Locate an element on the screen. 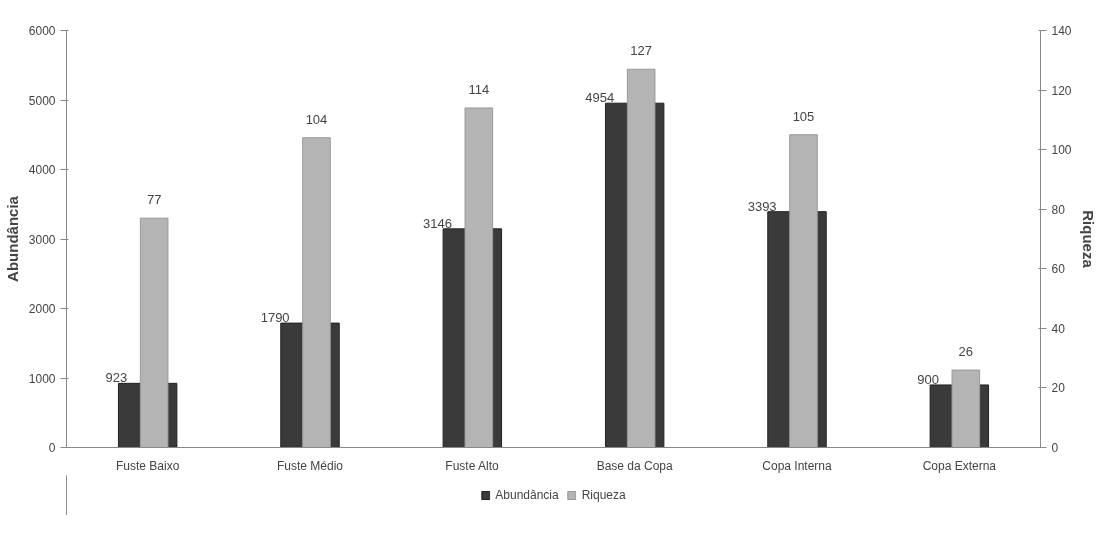 This screenshot has width=1119, height=535. x-tick-label: Copa Externa is located at coordinates (959, 465).